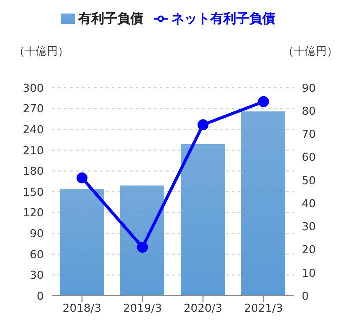  Describe the element at coordinates (309, 250) in the screenshot. I see `y2-tick-label: 20` at that location.